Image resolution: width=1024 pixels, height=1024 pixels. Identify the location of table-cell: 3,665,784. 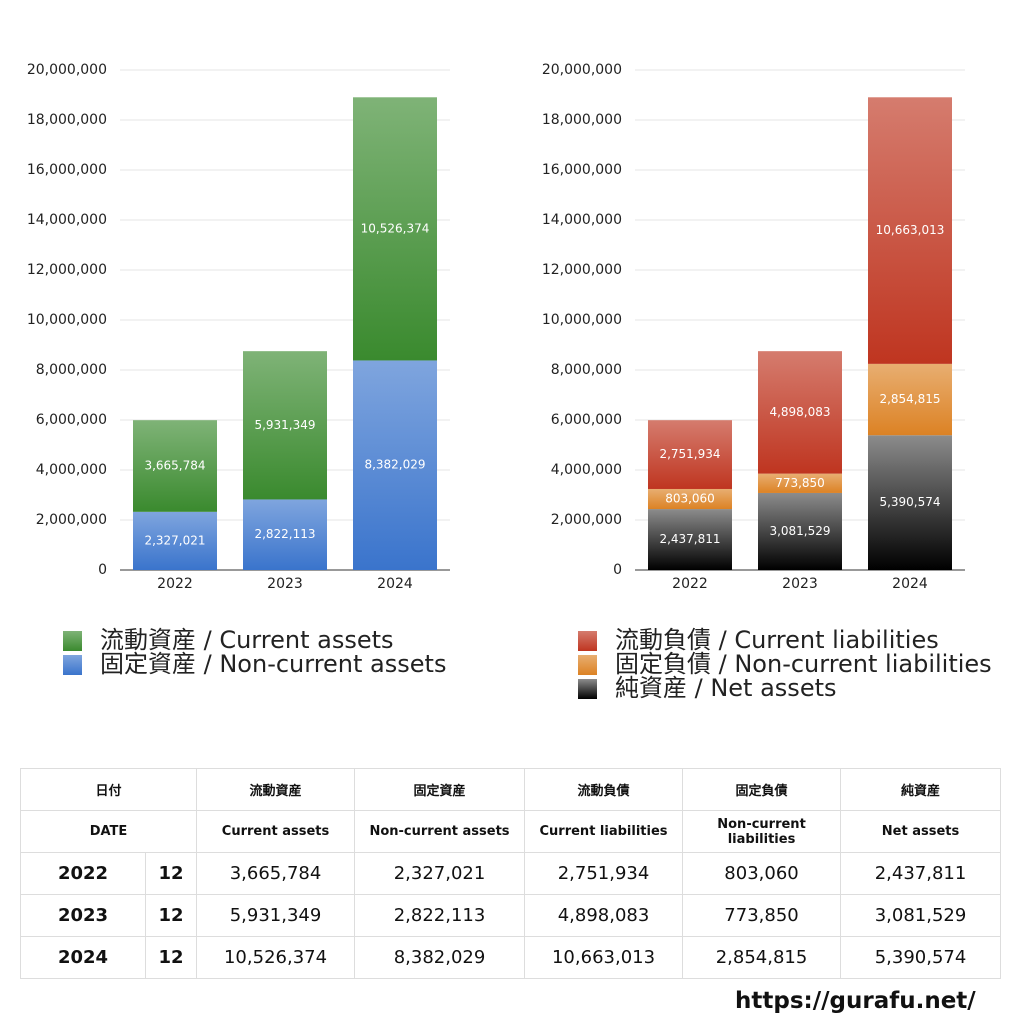
(276, 873).